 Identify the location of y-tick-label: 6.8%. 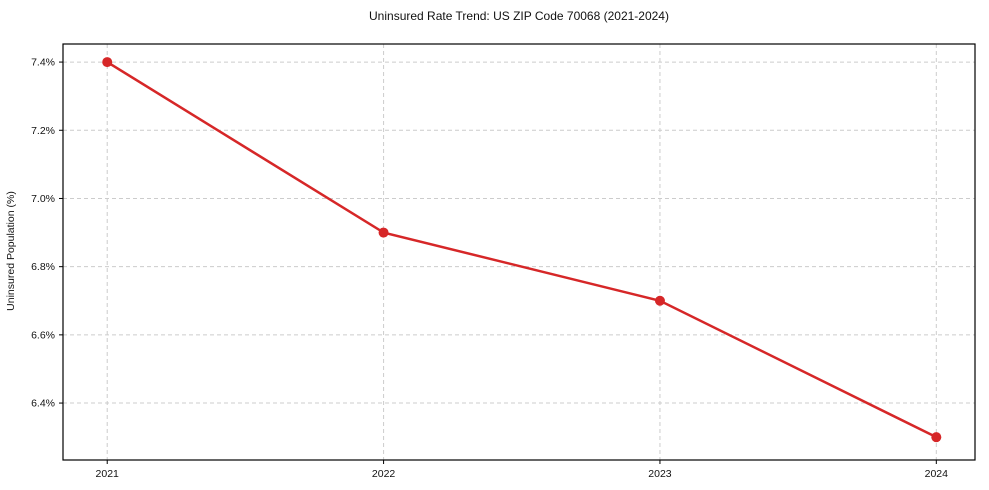
(43, 267).